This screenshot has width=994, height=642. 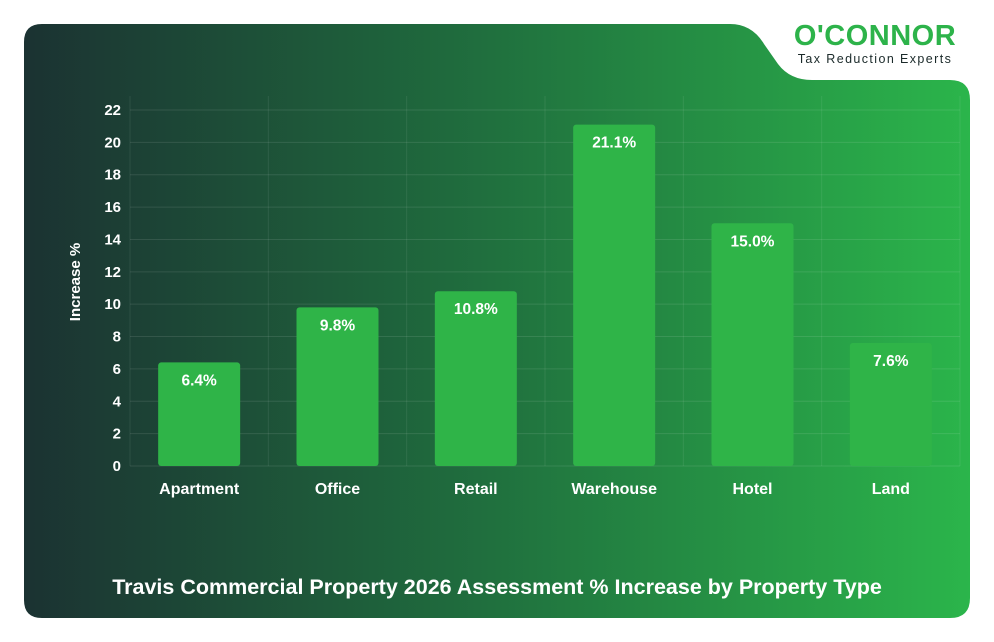 I want to click on y-axis-label: Increase %, so click(x=75, y=282).